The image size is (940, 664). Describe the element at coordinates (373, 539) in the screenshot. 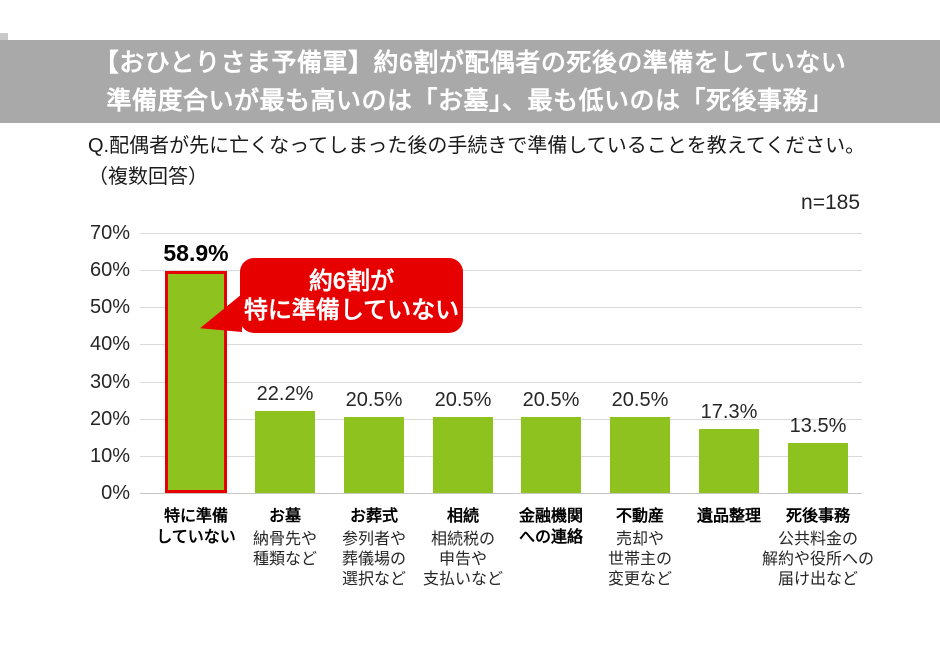

I see `category-description-line: 参列者や` at that location.